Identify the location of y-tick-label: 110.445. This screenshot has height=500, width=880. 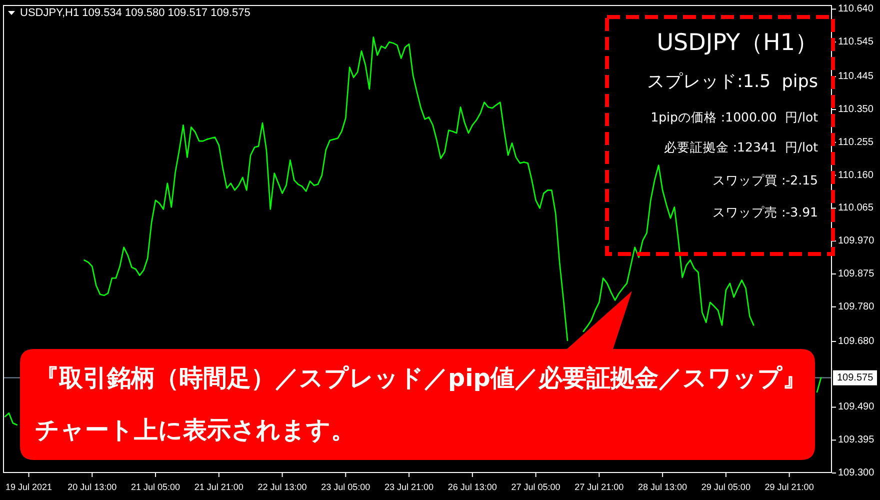
(856, 76).